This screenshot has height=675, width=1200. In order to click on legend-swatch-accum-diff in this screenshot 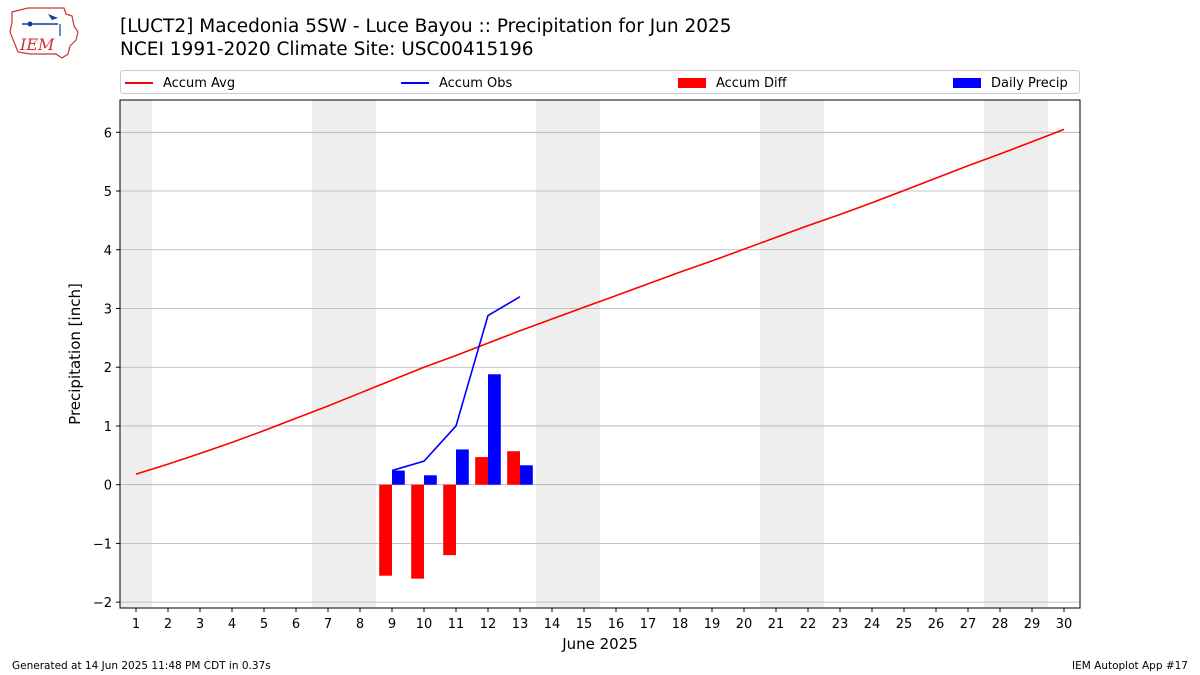, I will do `click(692, 83)`.